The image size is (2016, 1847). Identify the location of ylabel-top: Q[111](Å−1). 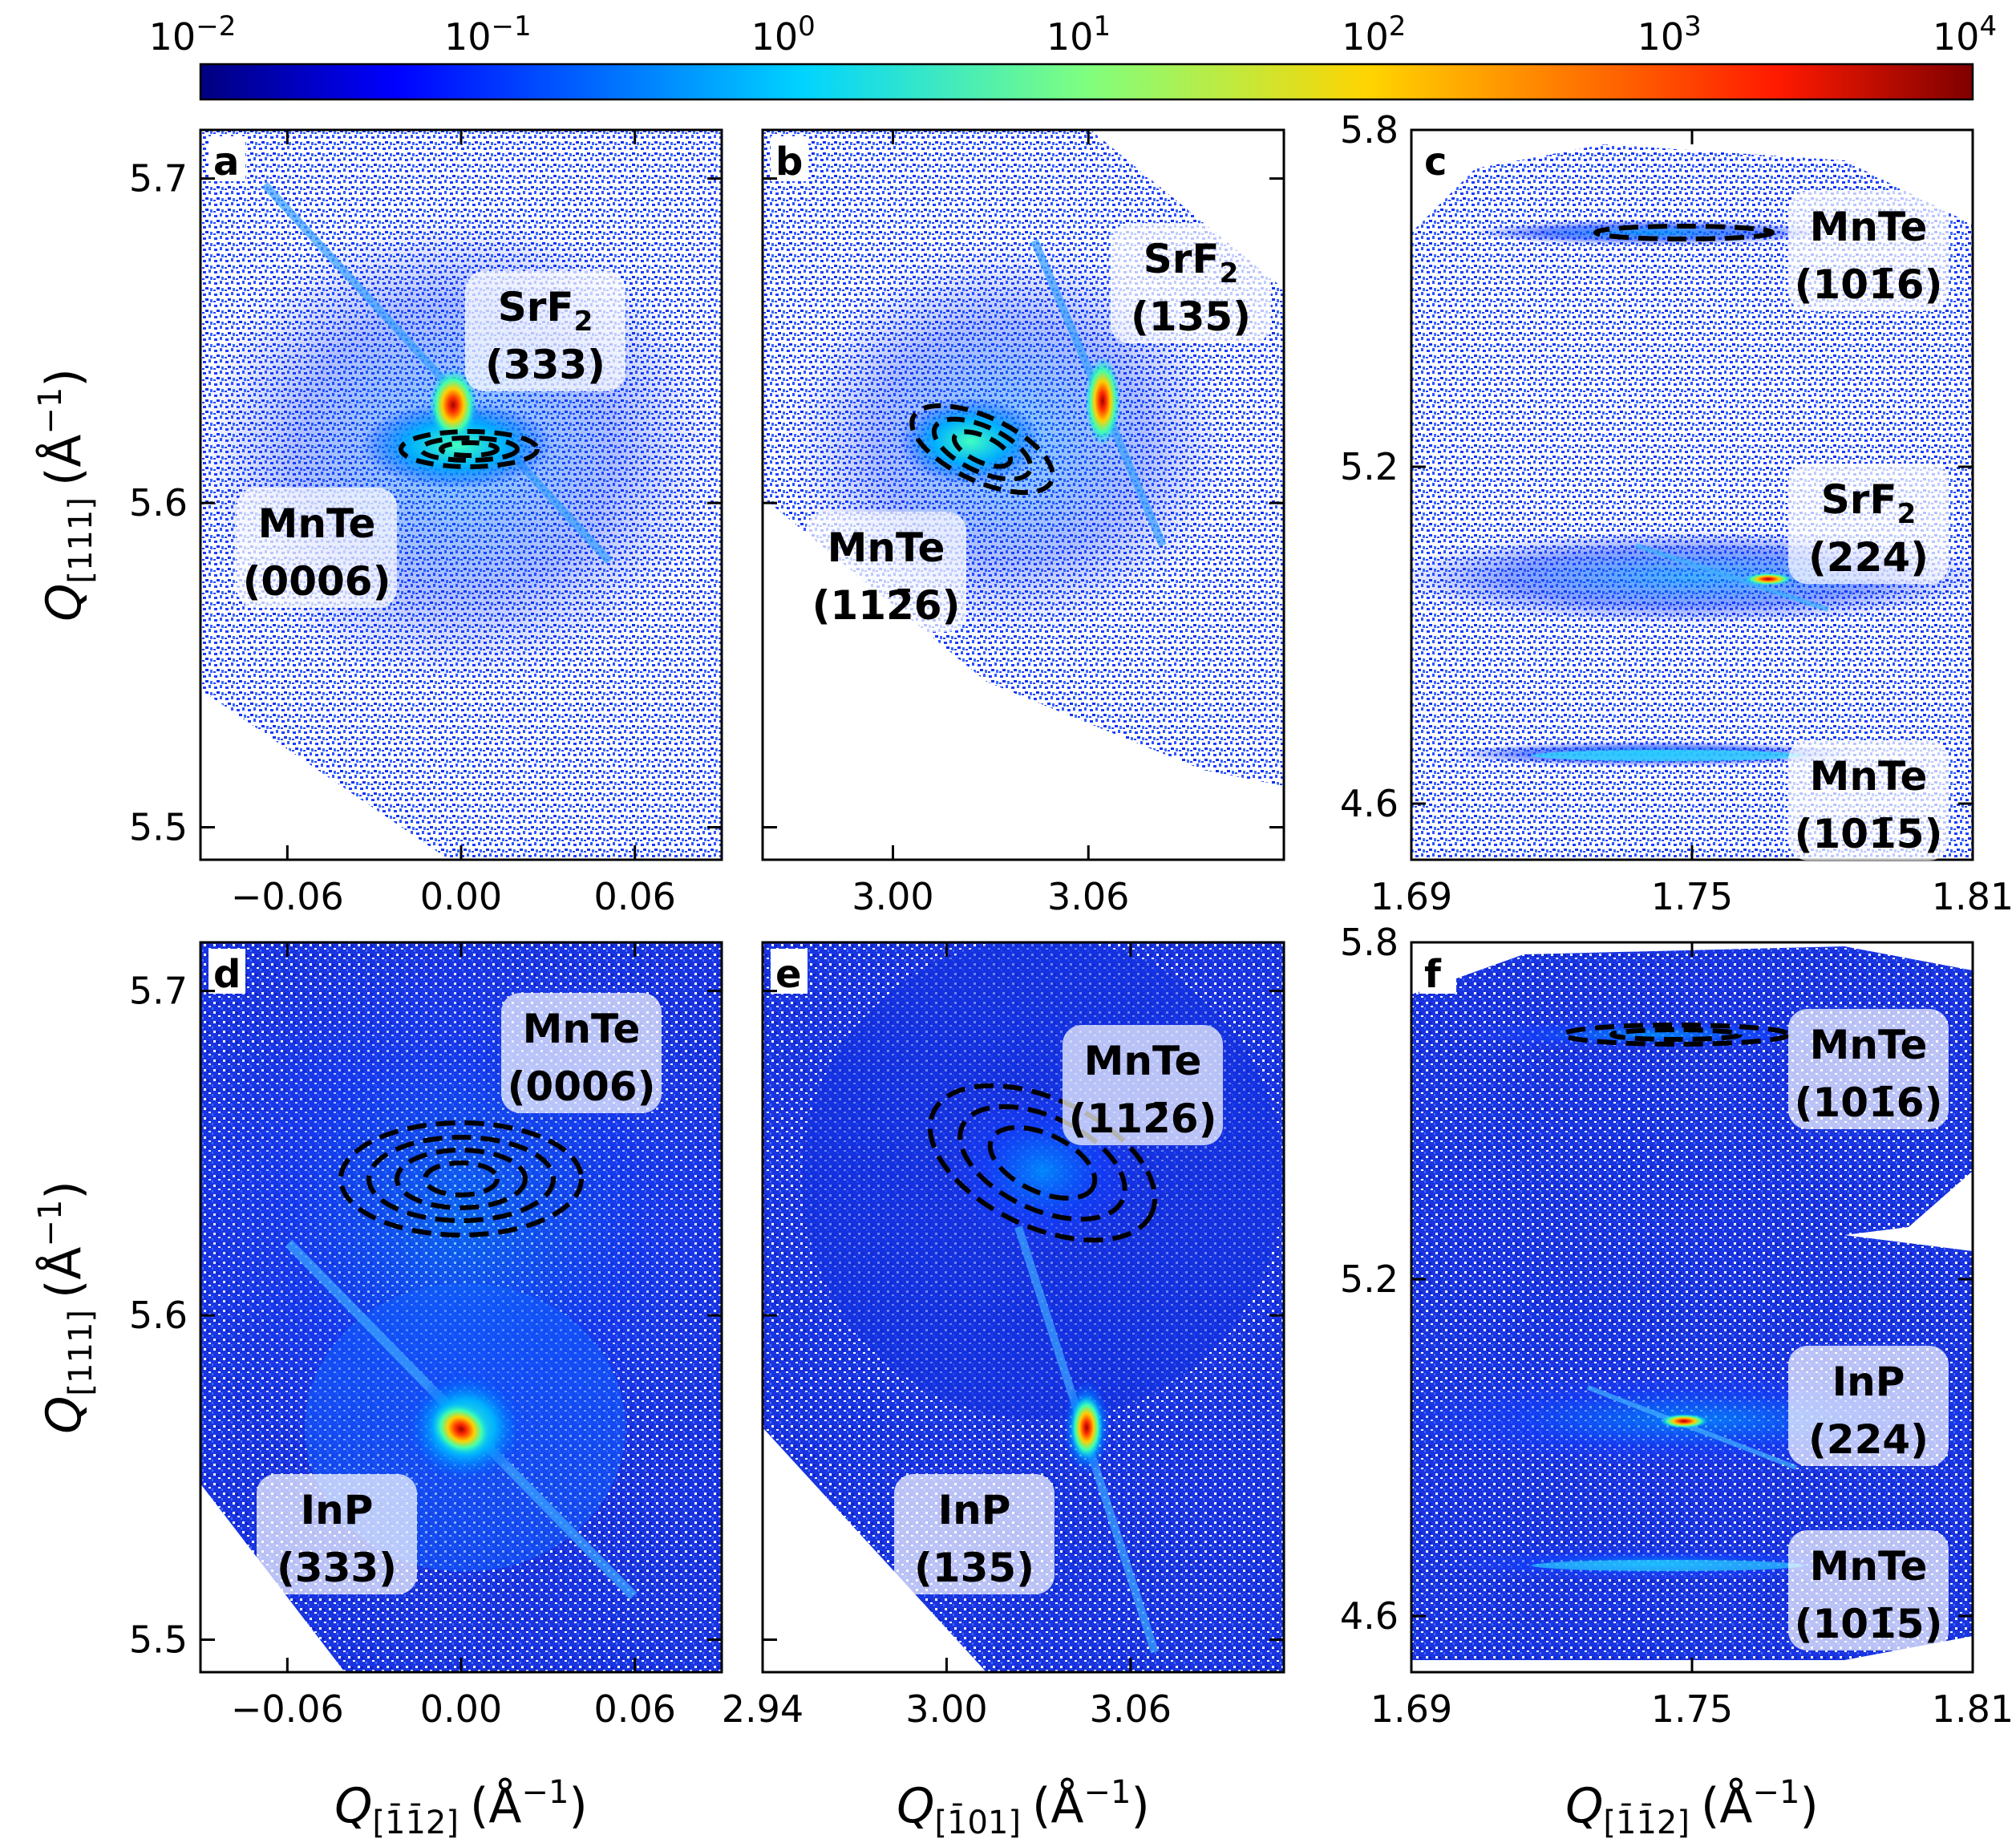
(65, 495).